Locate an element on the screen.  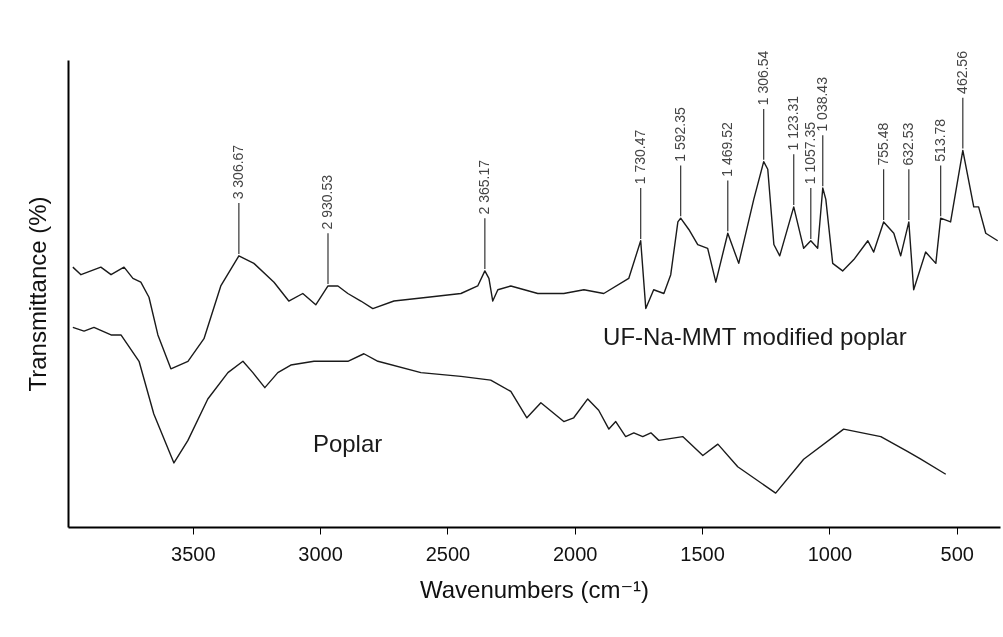
x-axis-title: Wavenumbers (cm⁻¹) is located at coordinates (534, 589).